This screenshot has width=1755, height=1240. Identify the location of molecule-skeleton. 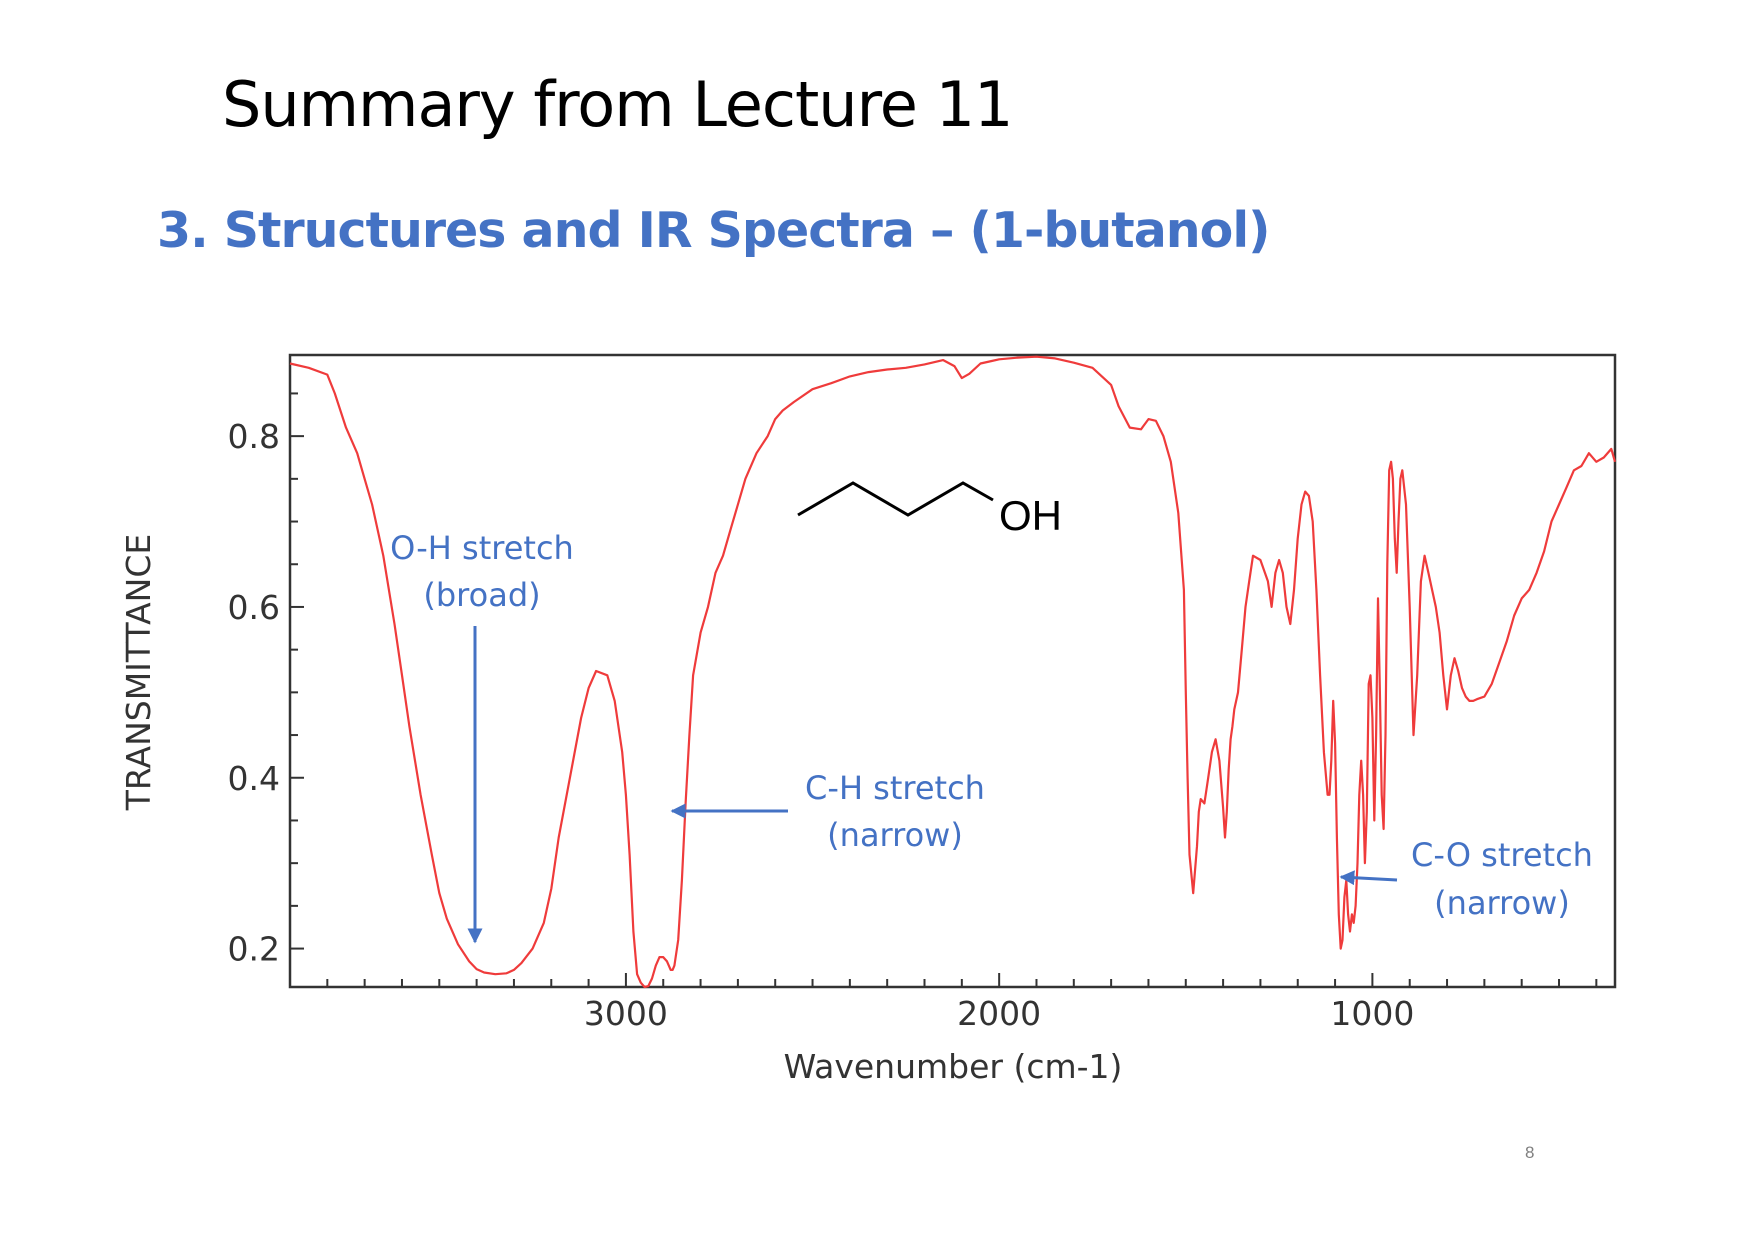
(895, 499).